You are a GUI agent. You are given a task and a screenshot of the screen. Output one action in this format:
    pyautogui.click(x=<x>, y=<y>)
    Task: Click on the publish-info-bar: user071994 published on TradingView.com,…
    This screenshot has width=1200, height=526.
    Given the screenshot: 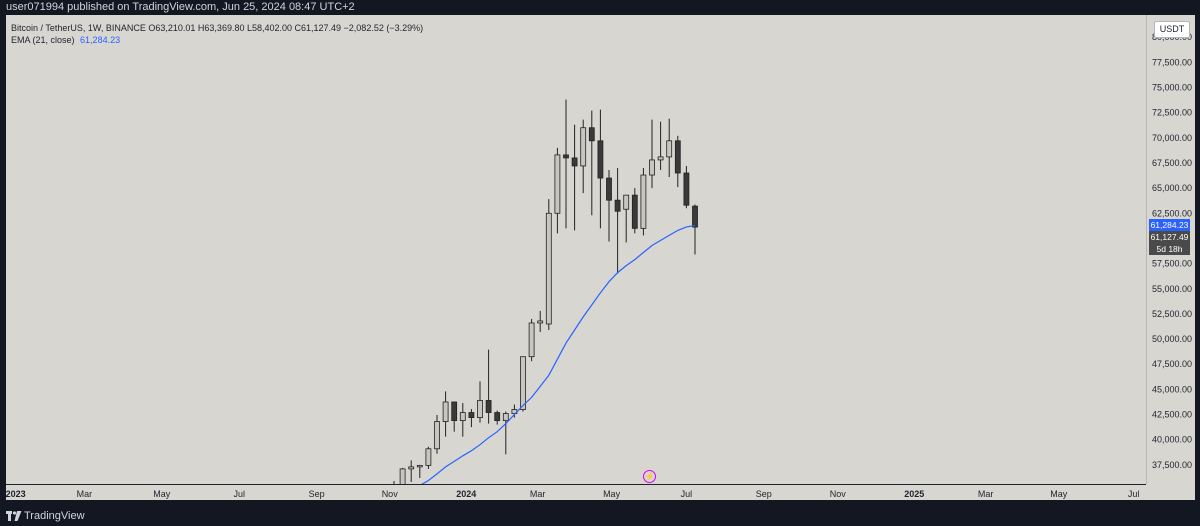 What is the action you would take?
    pyautogui.click(x=600, y=7)
    